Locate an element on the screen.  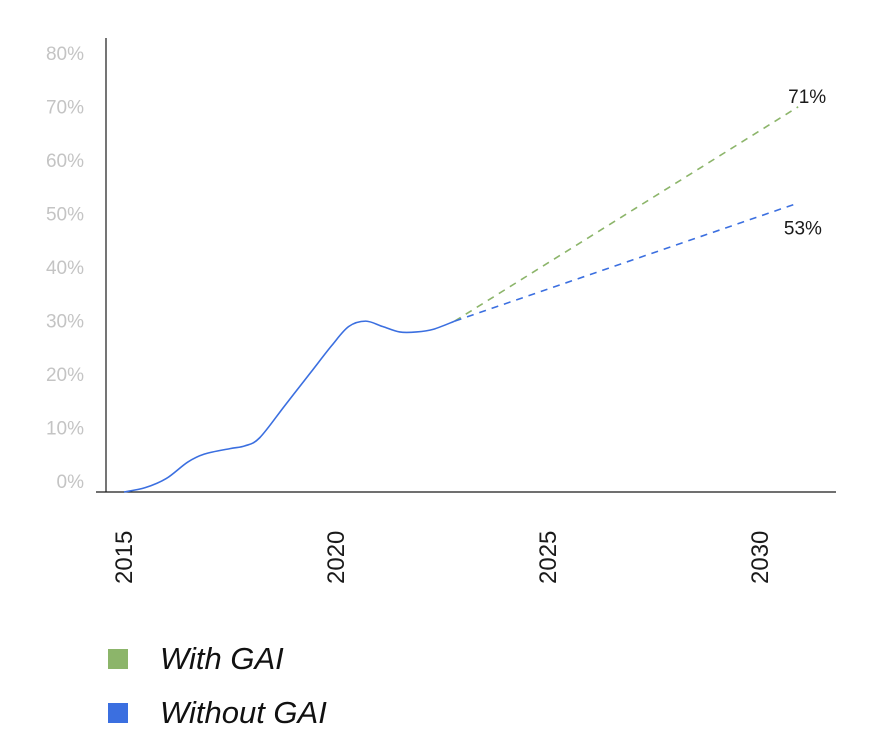
end-label-with-gai: 71% is located at coordinates (807, 97).